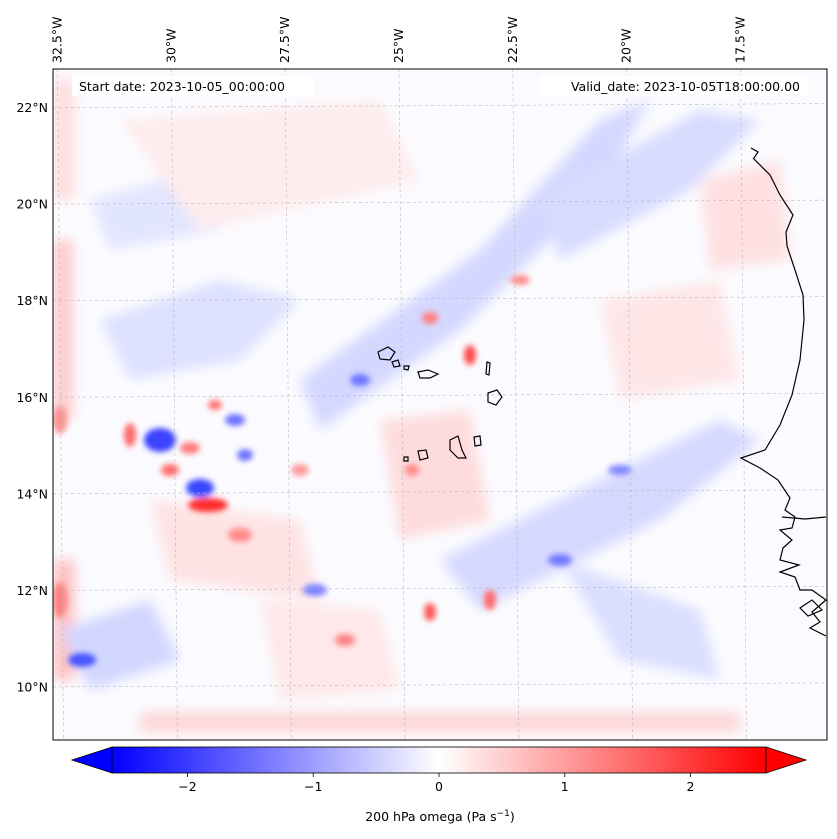  I want to click on island-santa-luzia, so click(406, 368).